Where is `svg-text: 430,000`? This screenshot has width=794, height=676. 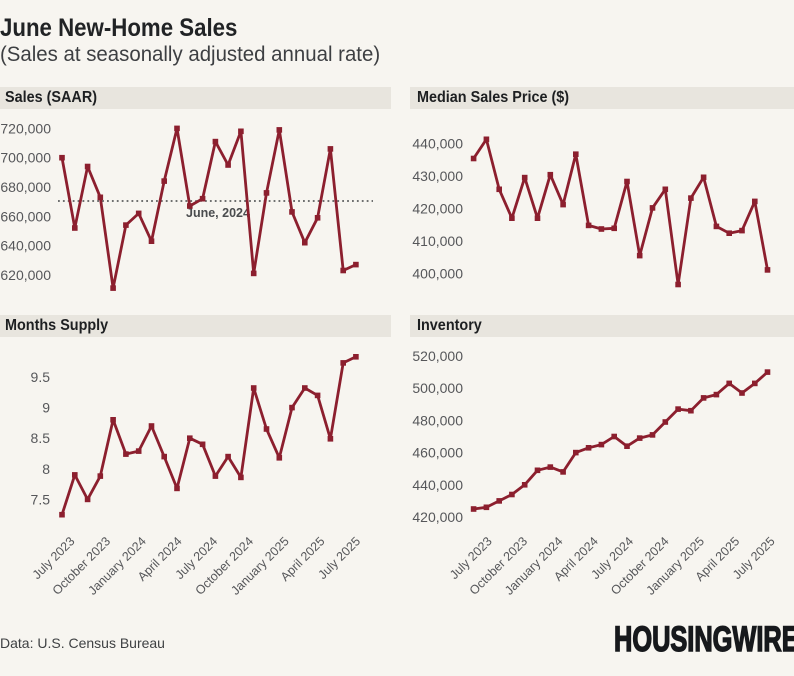 svg-text: 430,000 is located at coordinates (437, 176).